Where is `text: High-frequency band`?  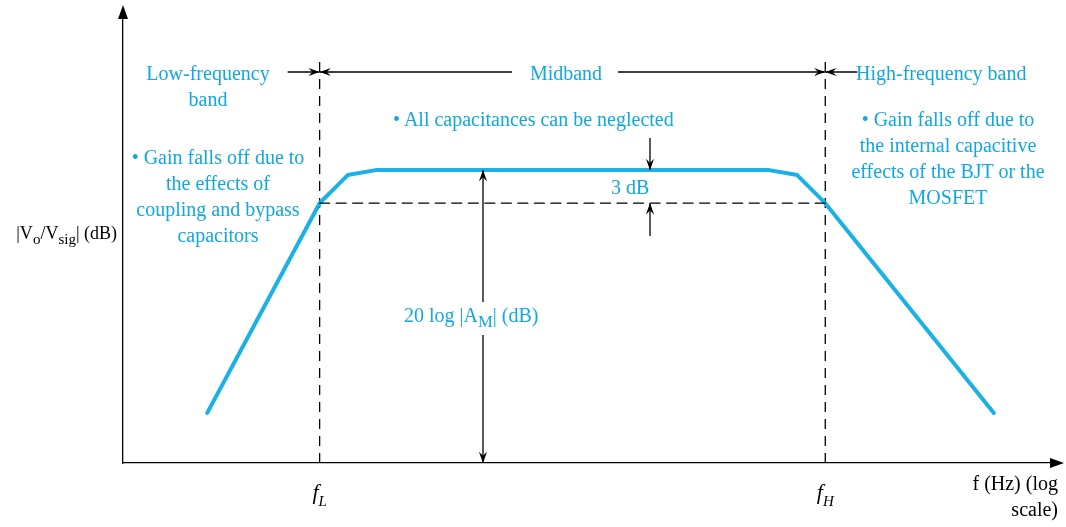 text: High-frequency band is located at coordinates (941, 73).